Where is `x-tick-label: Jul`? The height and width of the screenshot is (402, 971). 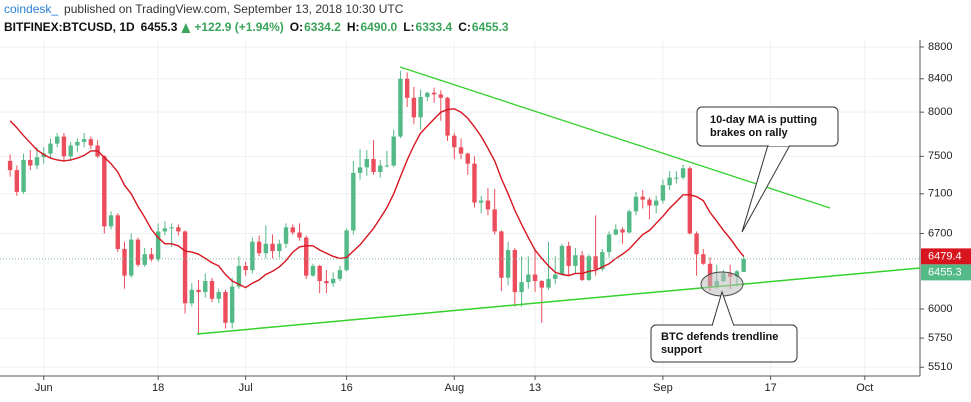
x-tick-label: Jul is located at coordinates (246, 388).